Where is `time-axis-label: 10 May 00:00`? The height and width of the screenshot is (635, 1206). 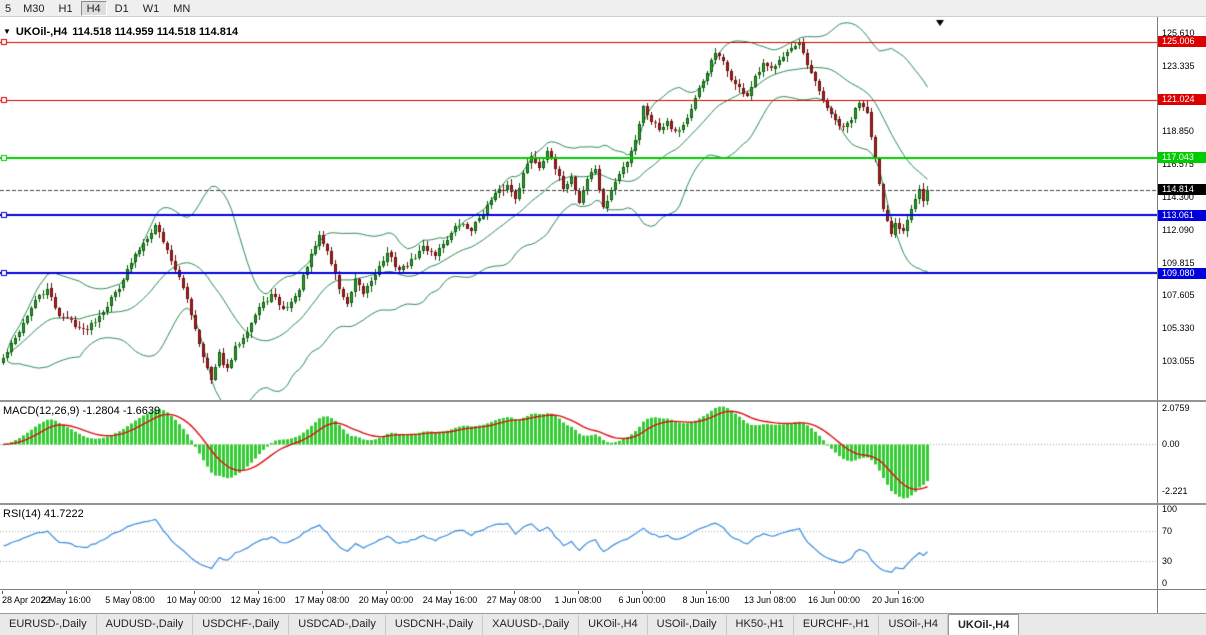
time-axis-label: 10 May 00:00 is located at coordinates (194, 600).